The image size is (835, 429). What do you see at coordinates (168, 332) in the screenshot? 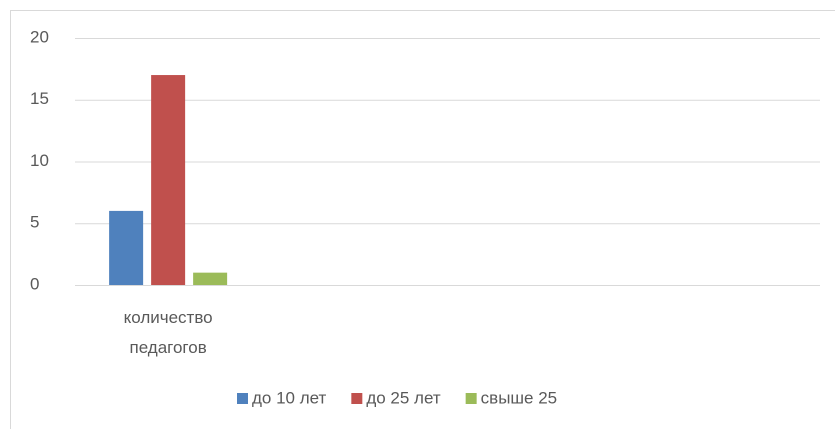
I see `x-tick-label: количество педагогов` at bounding box center [168, 332].